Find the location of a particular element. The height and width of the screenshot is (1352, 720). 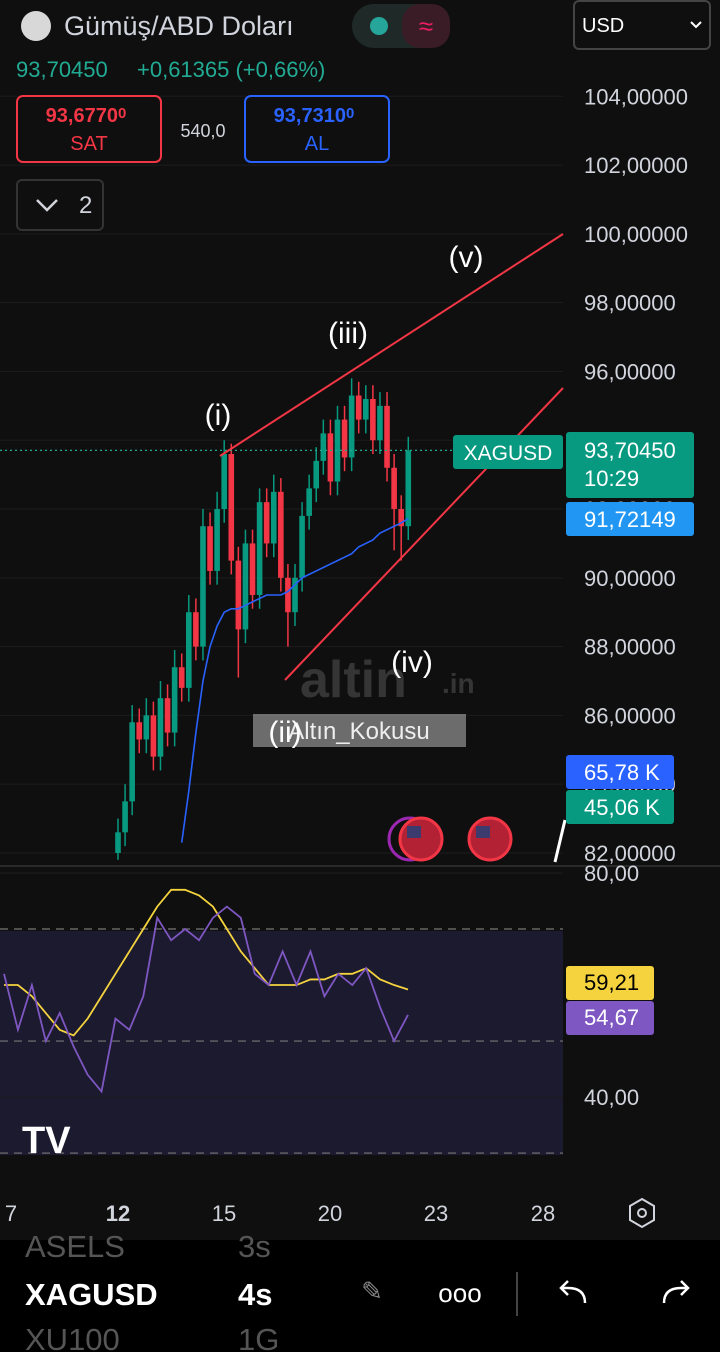

bottom-bar is located at coordinates (360, 1296).